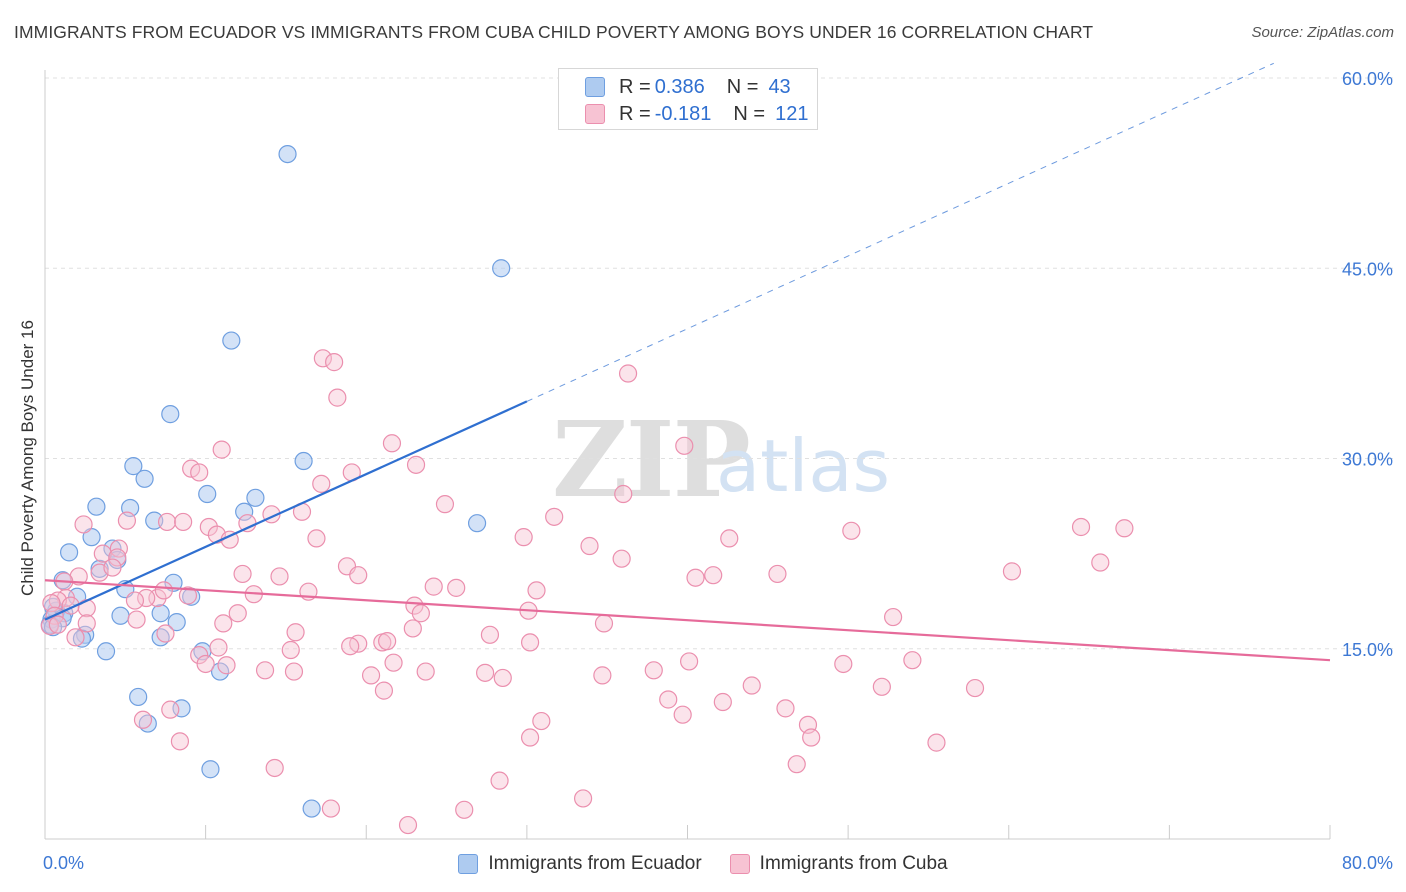 The height and width of the screenshot is (892, 1406). I want to click on y-tick-label: 30.0%, so click(1367, 460).